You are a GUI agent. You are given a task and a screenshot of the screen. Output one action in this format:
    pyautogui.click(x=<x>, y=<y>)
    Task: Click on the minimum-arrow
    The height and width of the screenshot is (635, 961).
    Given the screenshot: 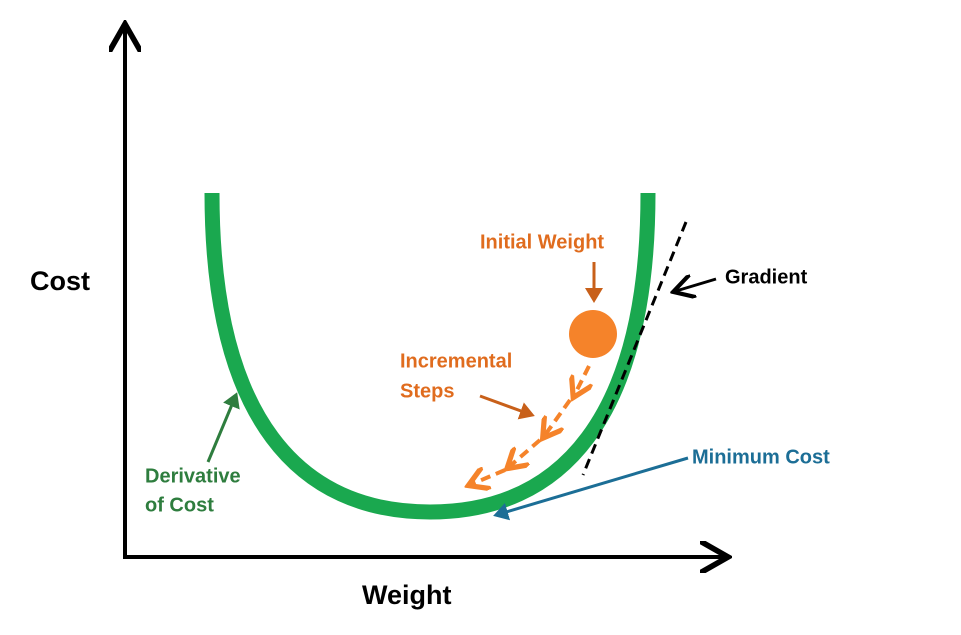 What is the action you would take?
    pyautogui.click(x=591, y=488)
    